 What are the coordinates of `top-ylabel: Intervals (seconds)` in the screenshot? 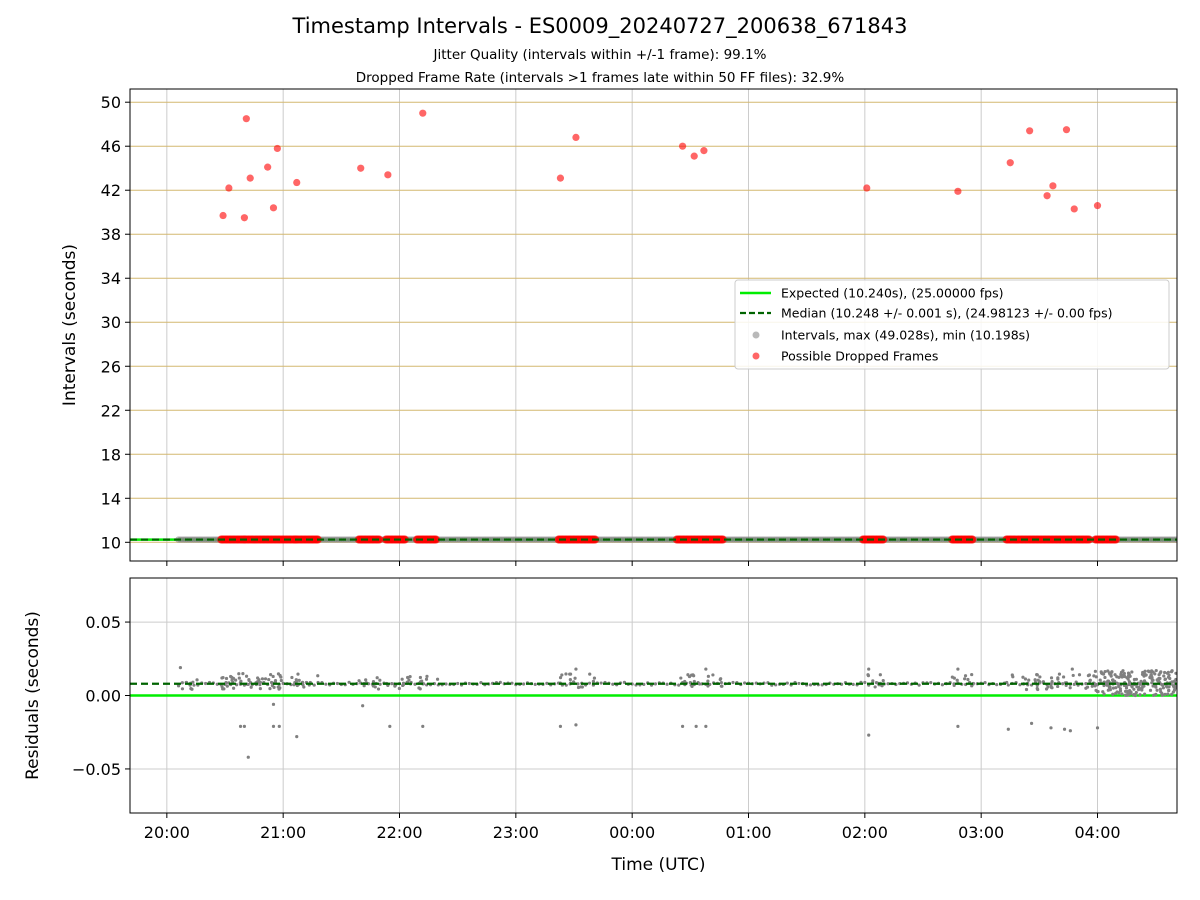 It's located at (70, 325).